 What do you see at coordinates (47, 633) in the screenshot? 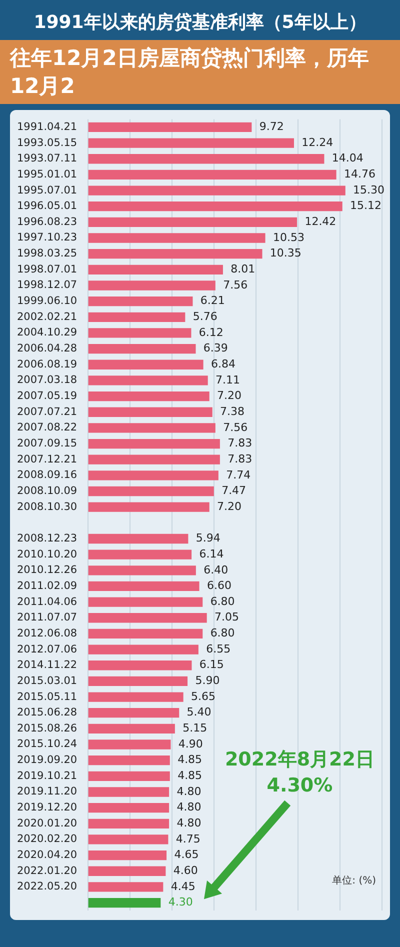
I see `y-tick-label: 2012.06.08` at bounding box center [47, 633].